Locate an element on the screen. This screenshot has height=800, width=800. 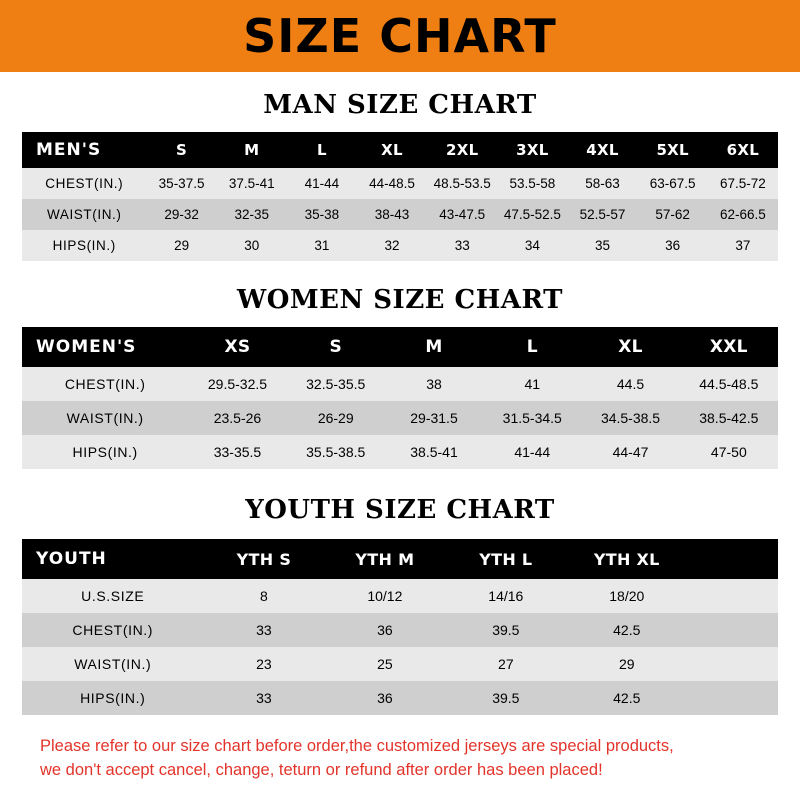
men-chest-5xl: 63-67.5 is located at coordinates (672, 183).